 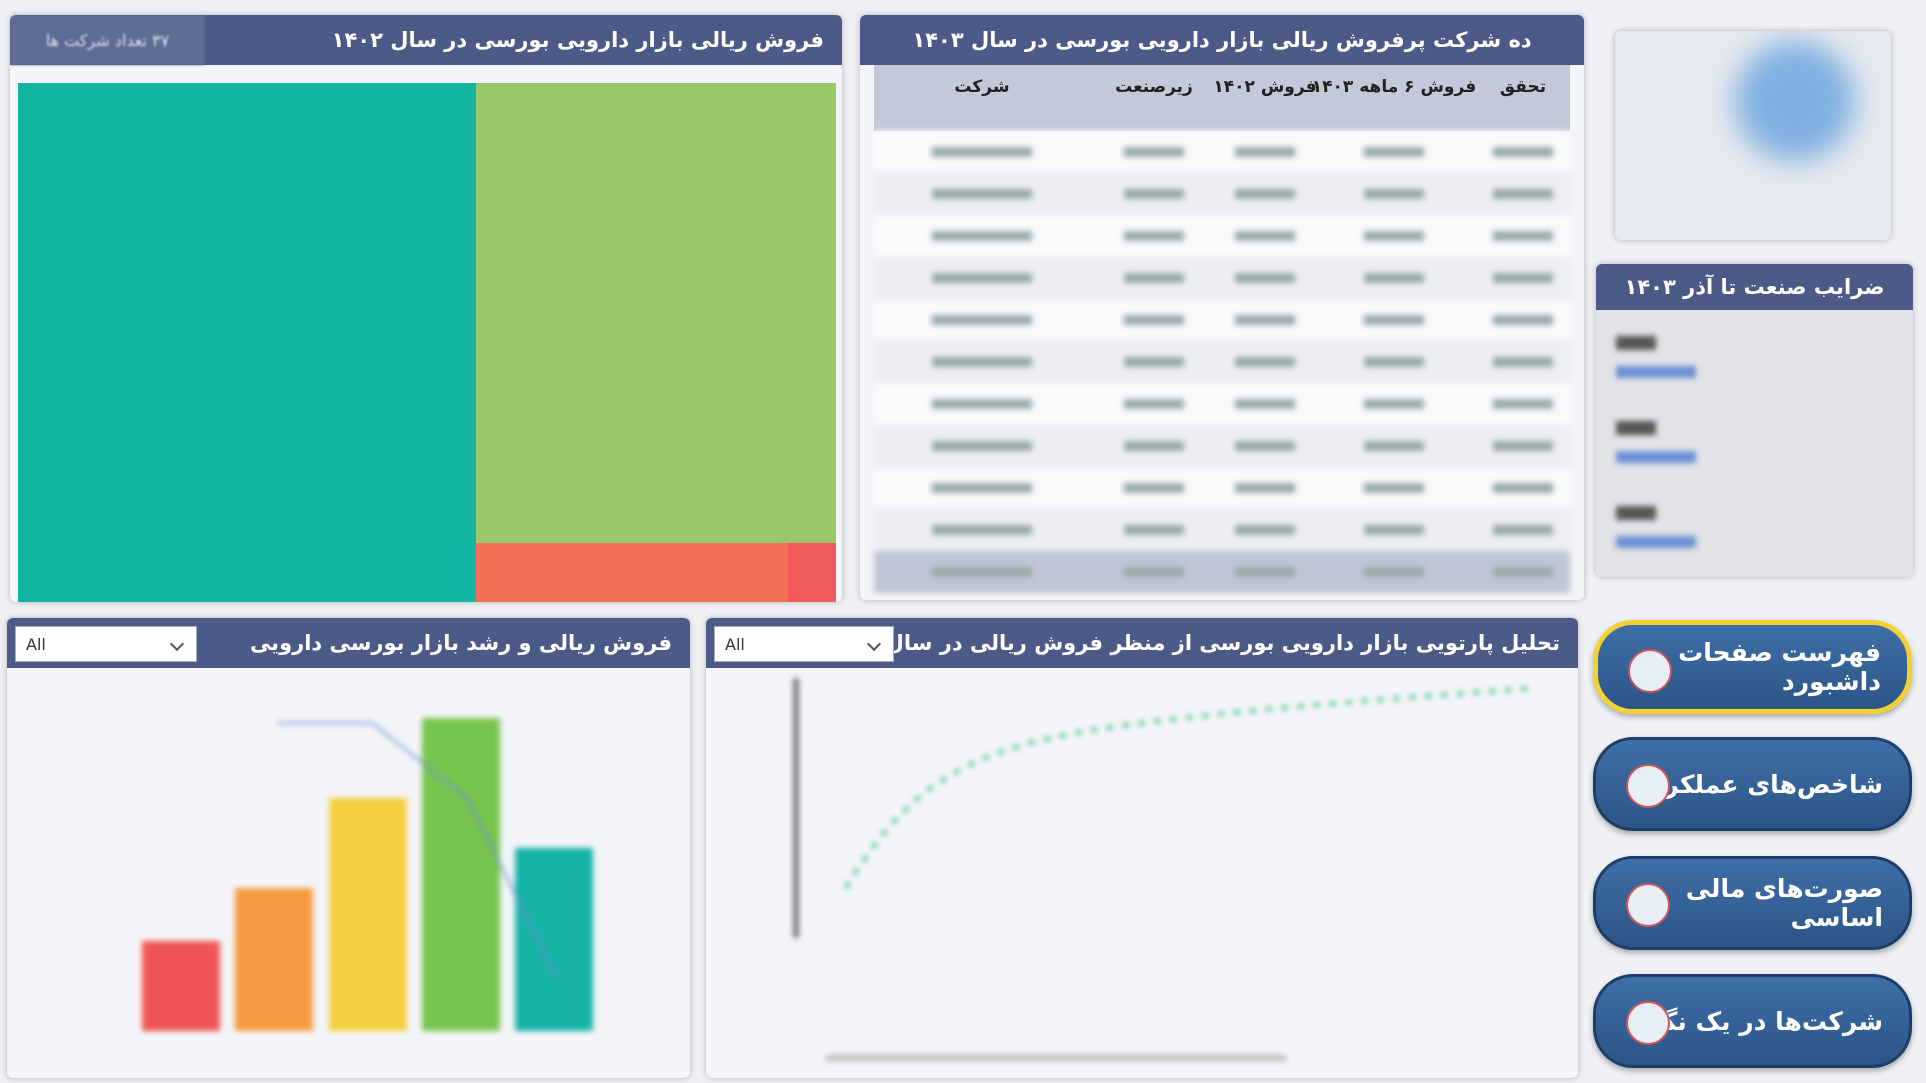 What do you see at coordinates (1795, 101) in the screenshot?
I see `logo` at bounding box center [1795, 101].